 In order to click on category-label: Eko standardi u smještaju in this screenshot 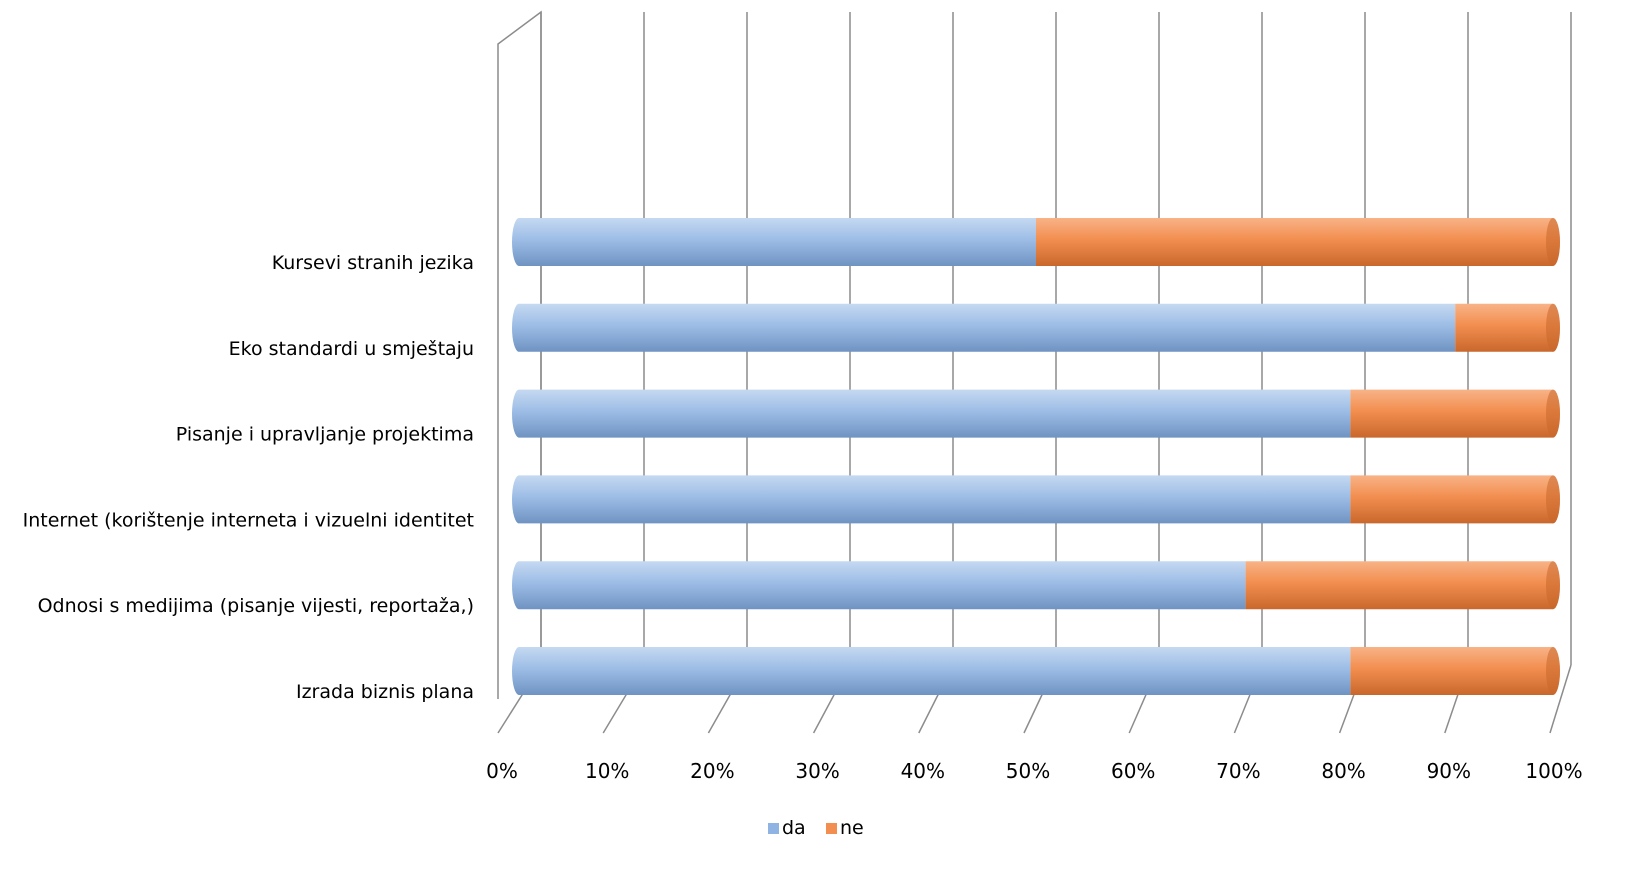, I will do `click(351, 349)`.